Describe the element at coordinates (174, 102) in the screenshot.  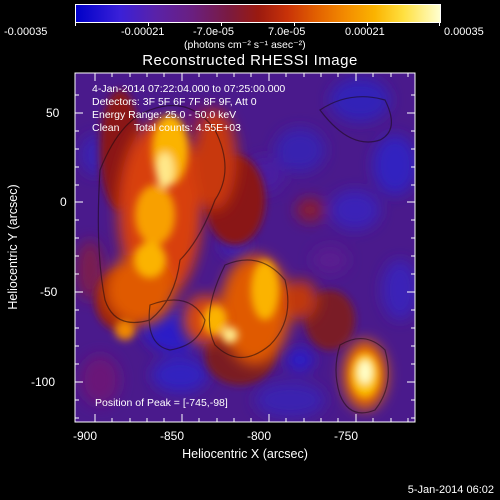
I see `info-detectors: Detectors: 3F 5F 6F 7F 8F 9F, Att 0` at that location.